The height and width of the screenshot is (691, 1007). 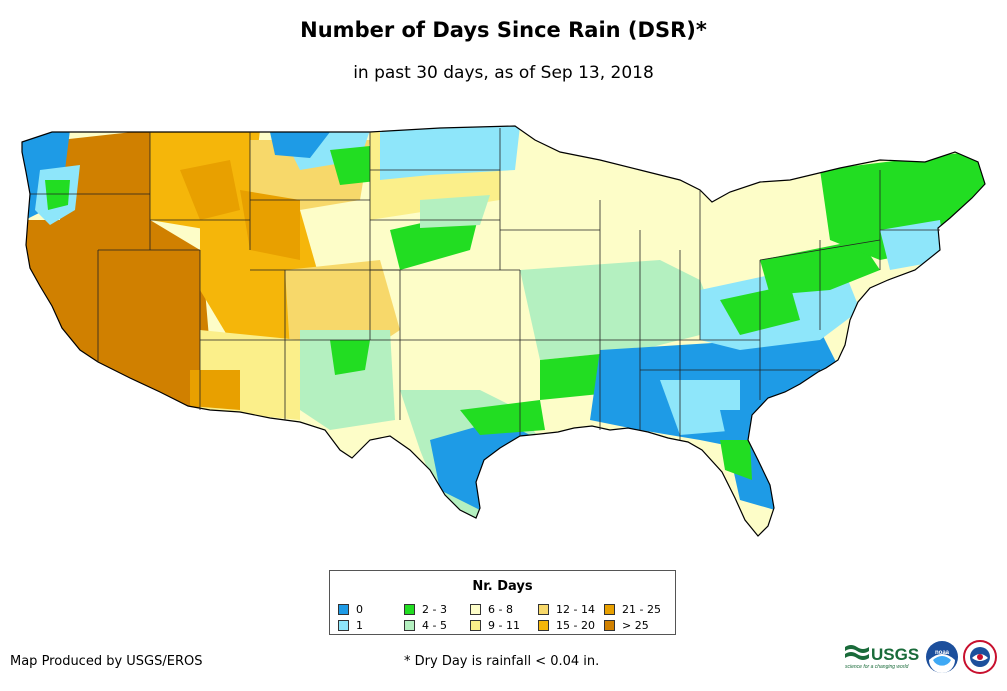 What do you see at coordinates (502, 661) in the screenshot?
I see `dry-day-footnote: * Dry Day is rainfall < 0.04 in.` at bounding box center [502, 661].